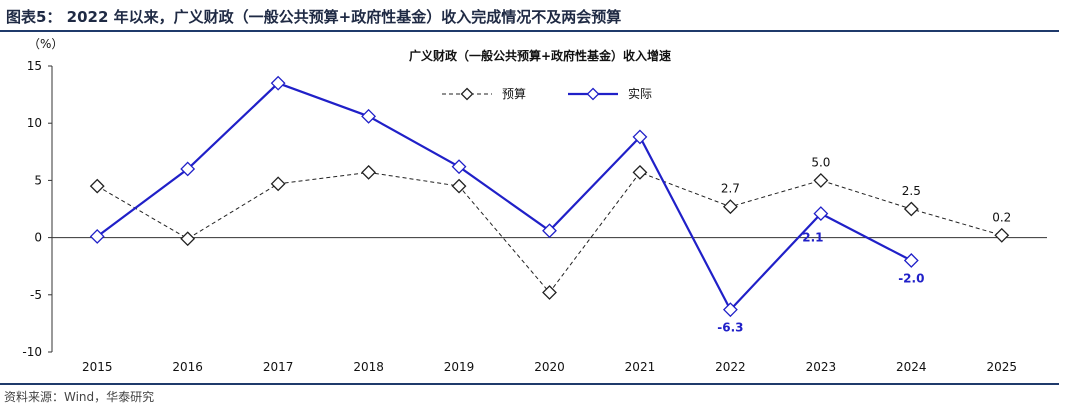 This screenshot has height=411, width=1080. I want to click on x-tick-label: 2023, so click(821, 367).